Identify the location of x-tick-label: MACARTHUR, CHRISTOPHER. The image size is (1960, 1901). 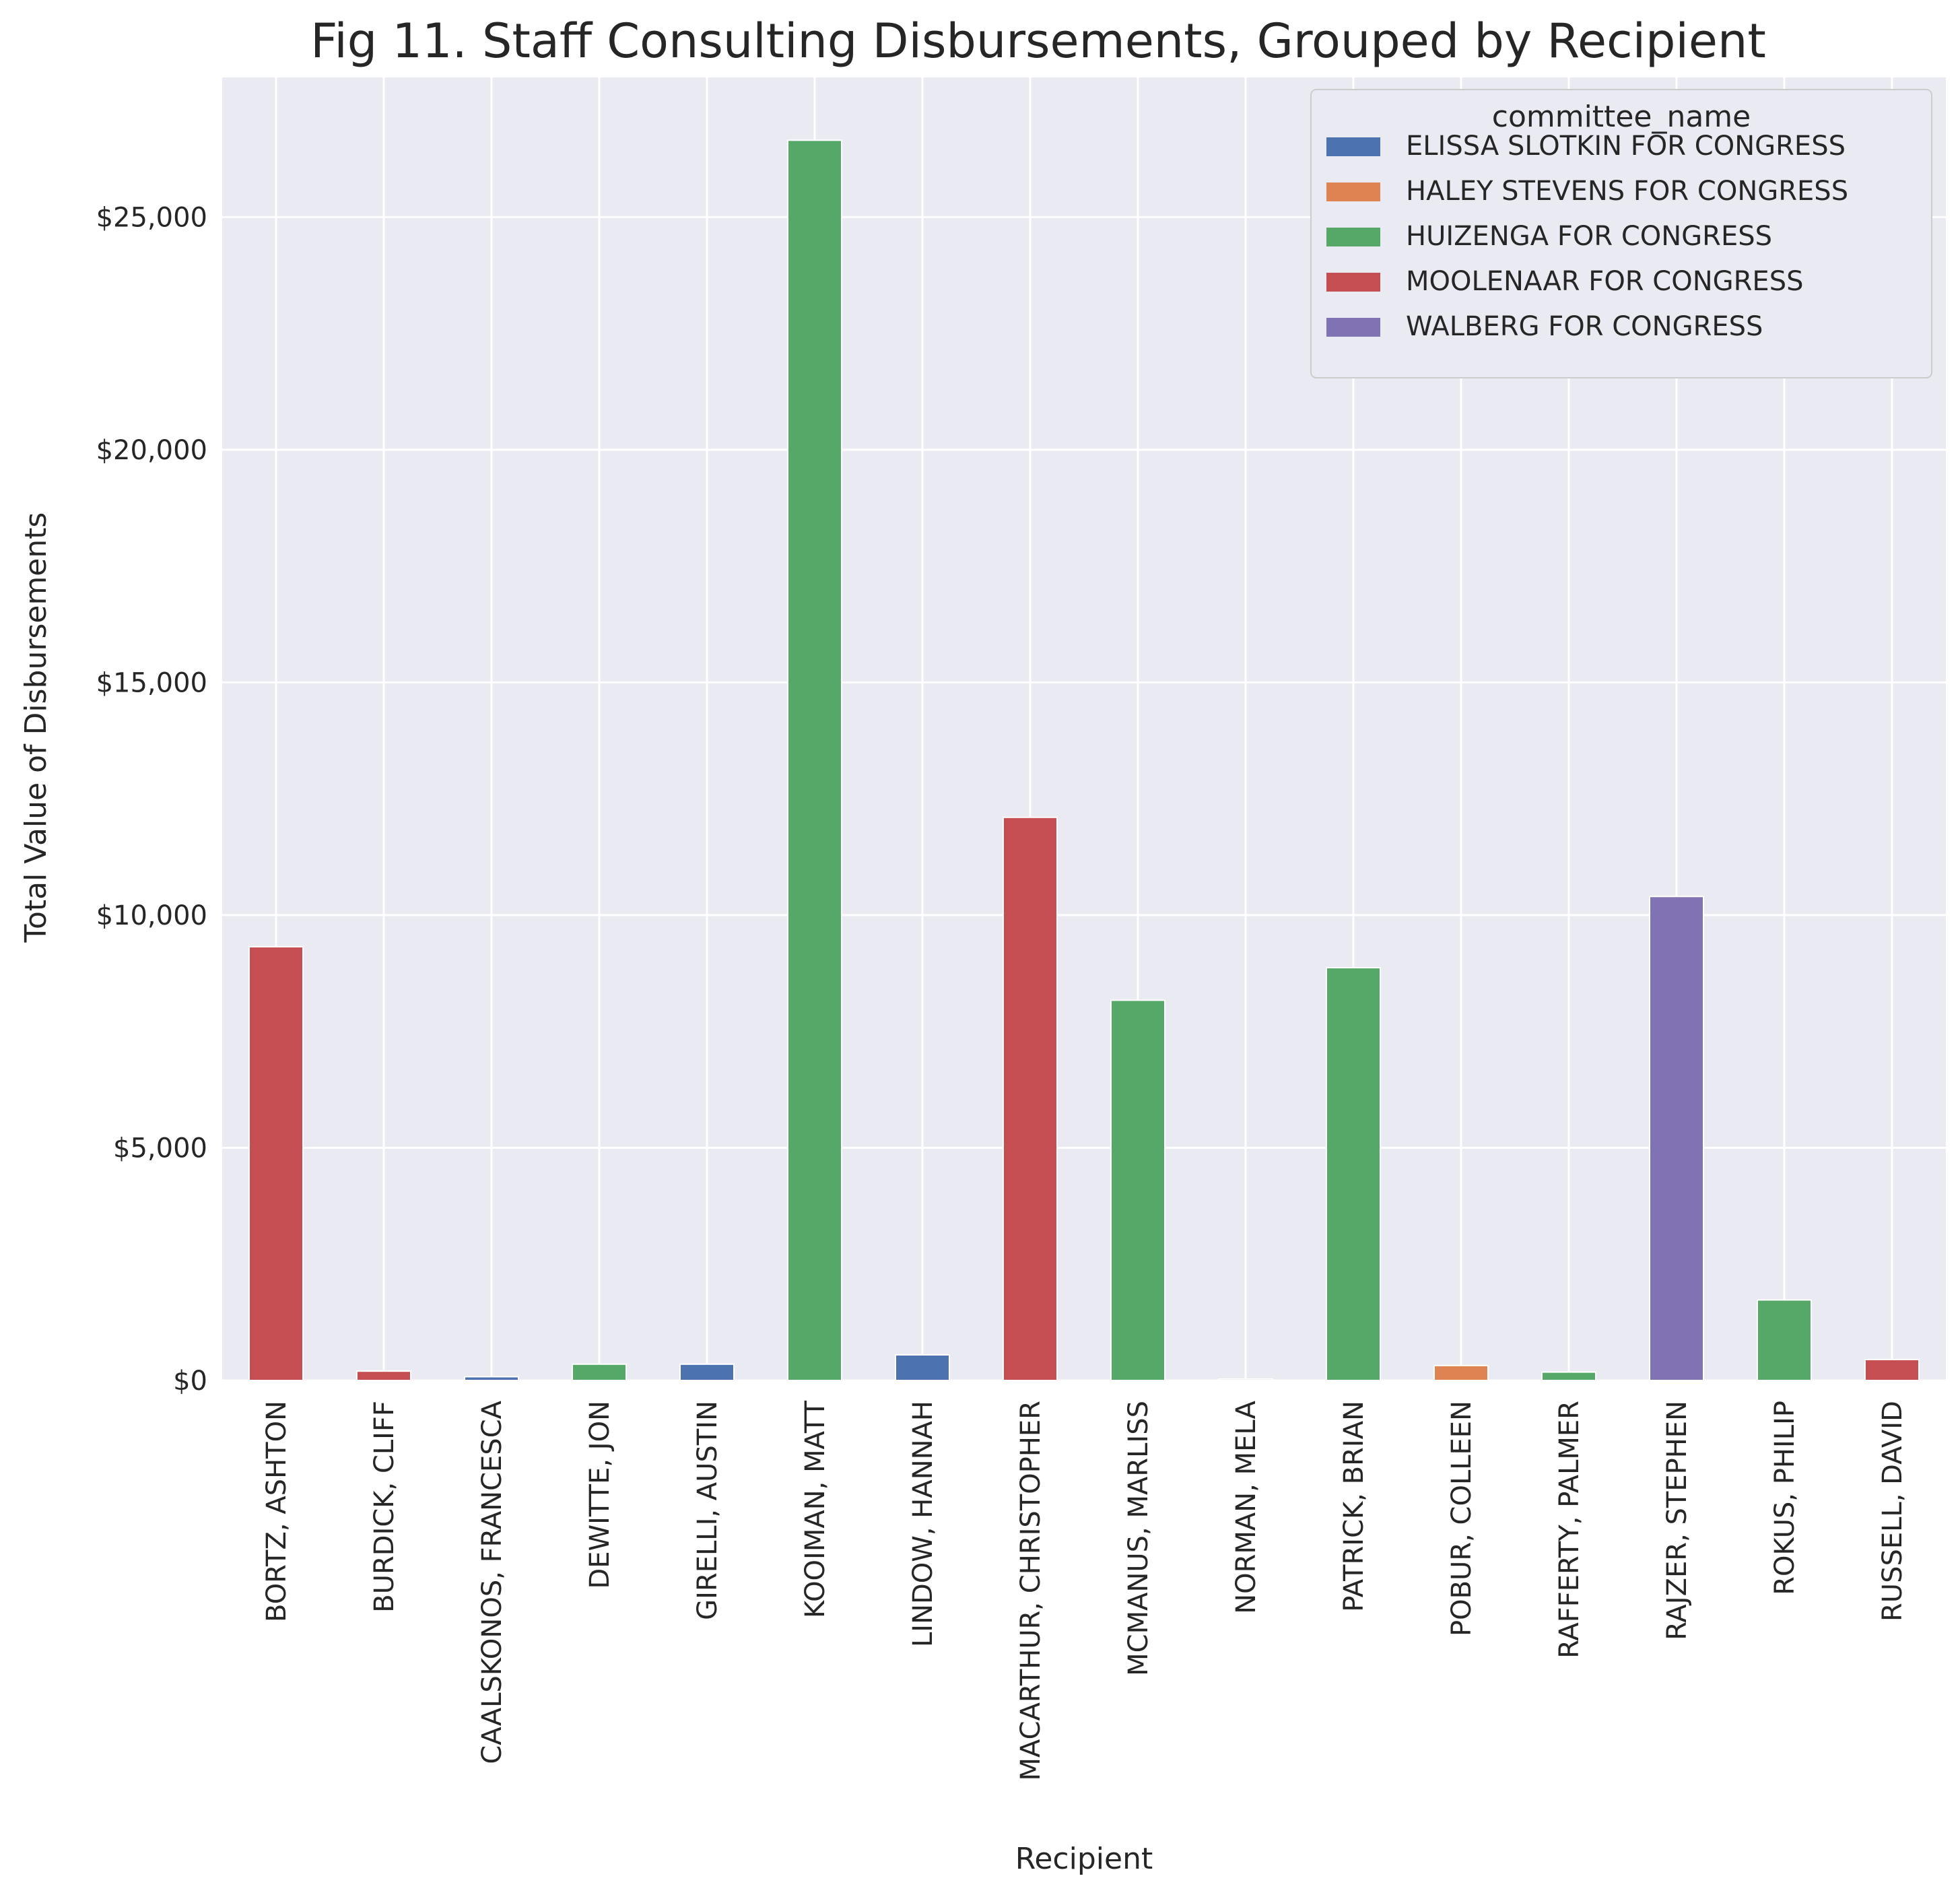
(1030, 1591).